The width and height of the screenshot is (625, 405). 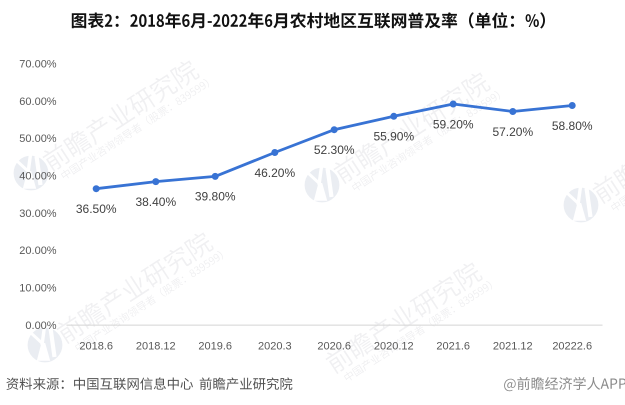 What do you see at coordinates (334, 150) in the screenshot?
I see `svg-text: 52.30%` at bounding box center [334, 150].